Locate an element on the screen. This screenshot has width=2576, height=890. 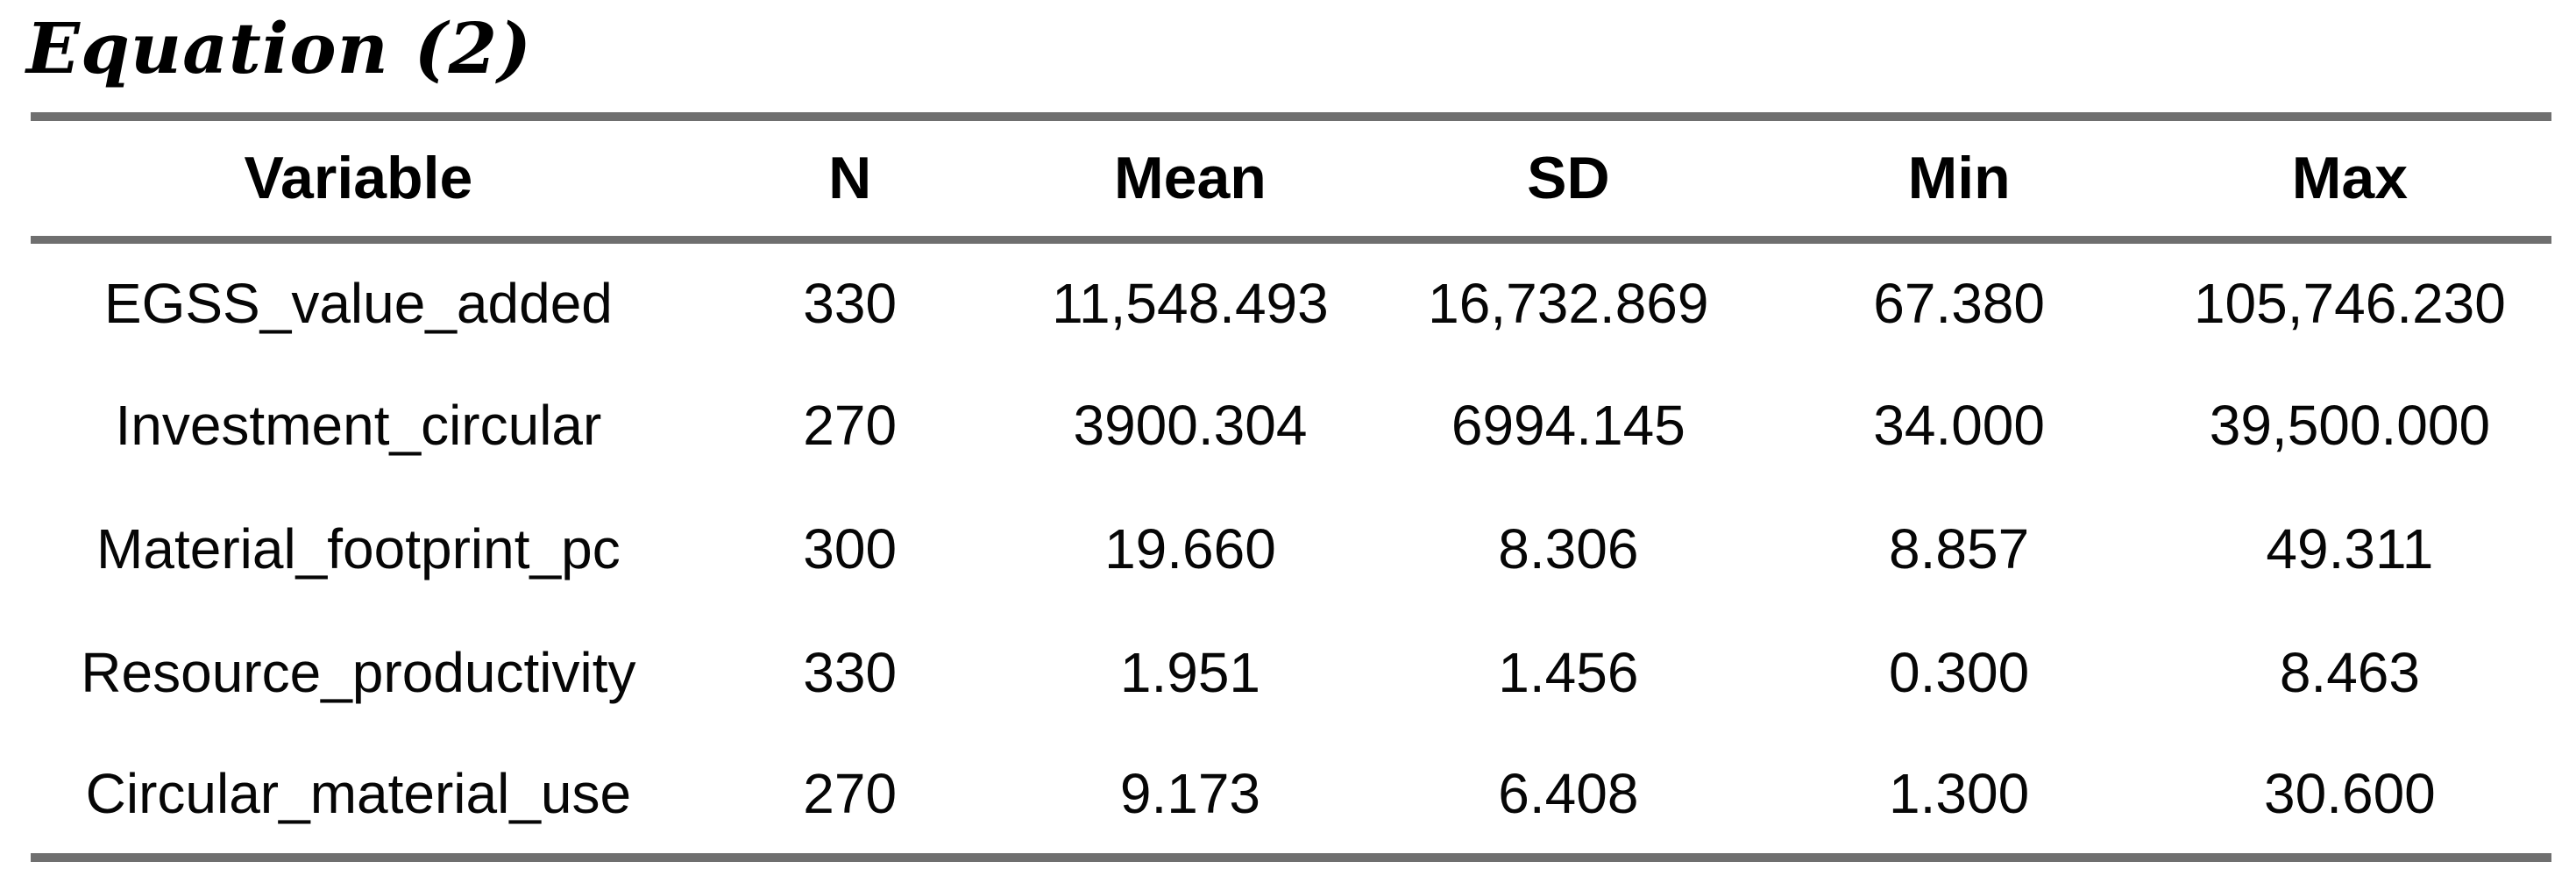
equation-caption: Equation (2) is located at coordinates (279, 48).